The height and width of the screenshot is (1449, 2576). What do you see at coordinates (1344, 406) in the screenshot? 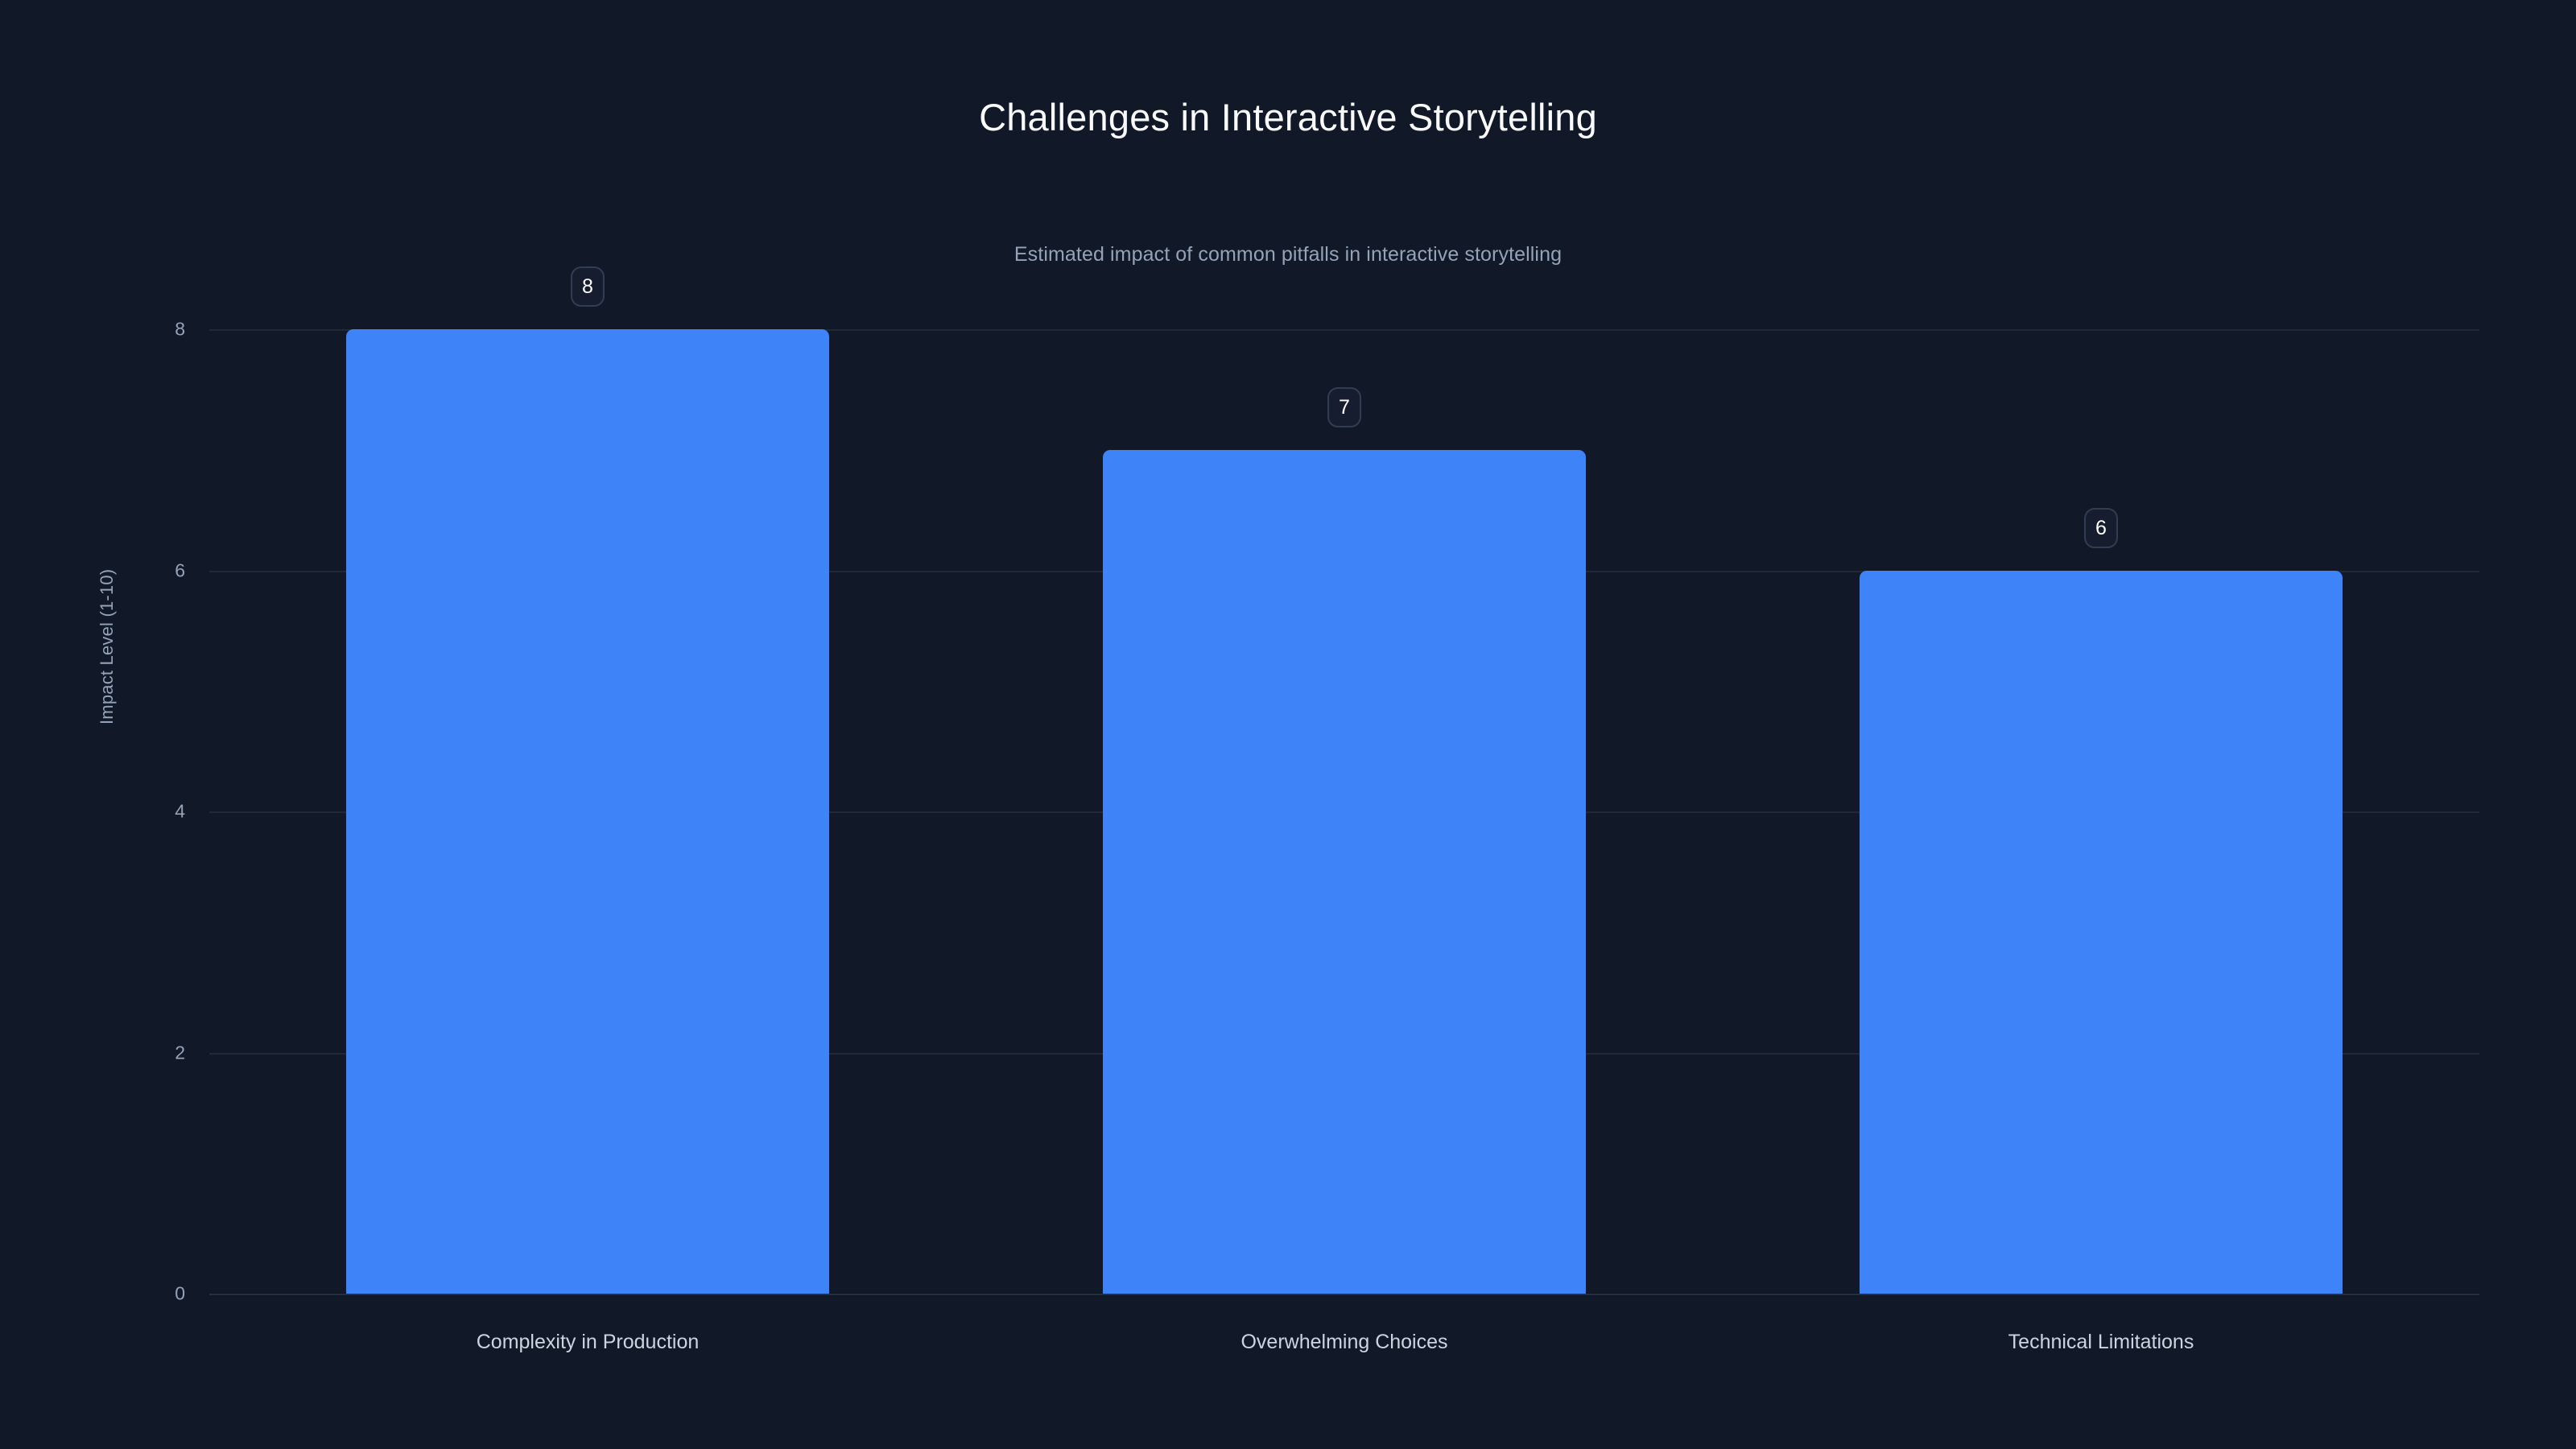
I see `value-badge-1: 7` at bounding box center [1344, 406].